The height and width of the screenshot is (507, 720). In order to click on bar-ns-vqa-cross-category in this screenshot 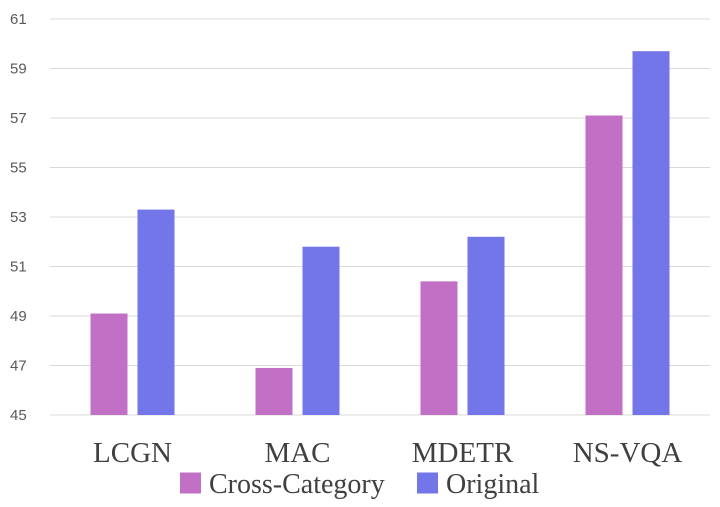, I will do `click(604, 265)`.